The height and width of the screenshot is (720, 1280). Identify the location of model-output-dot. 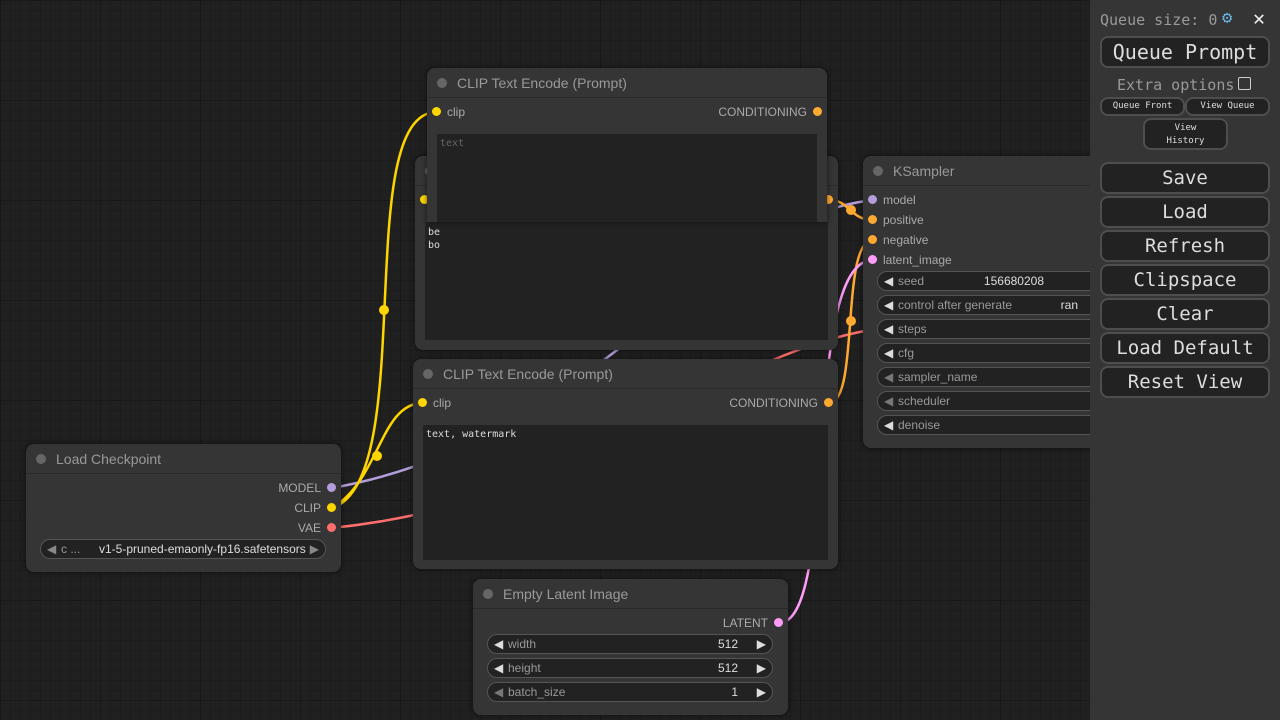
(331, 487).